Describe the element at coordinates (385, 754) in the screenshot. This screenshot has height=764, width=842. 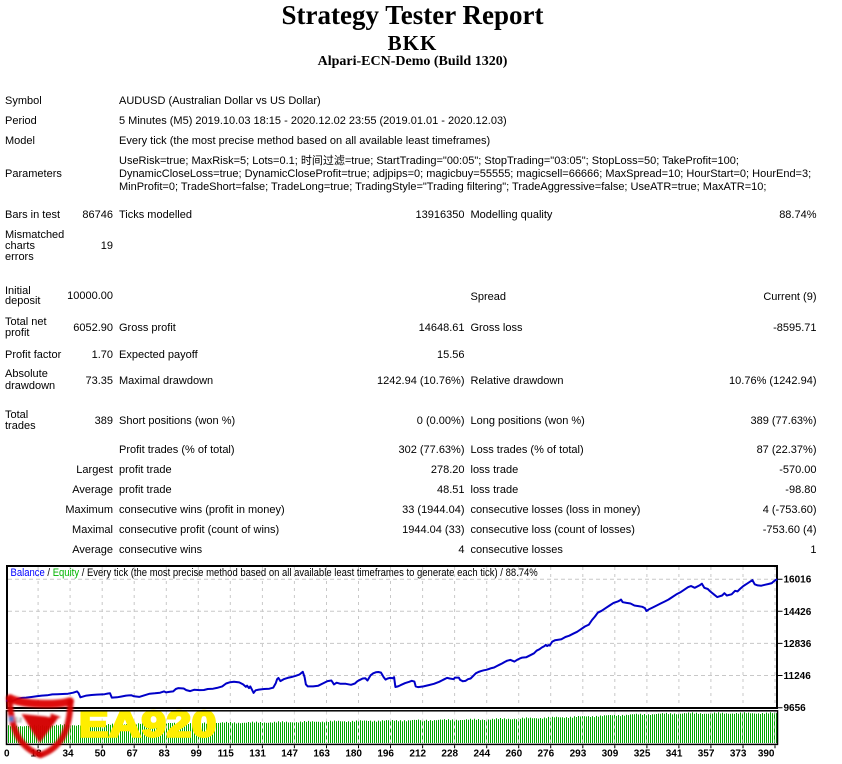
I see `svg-text: 196` at that location.